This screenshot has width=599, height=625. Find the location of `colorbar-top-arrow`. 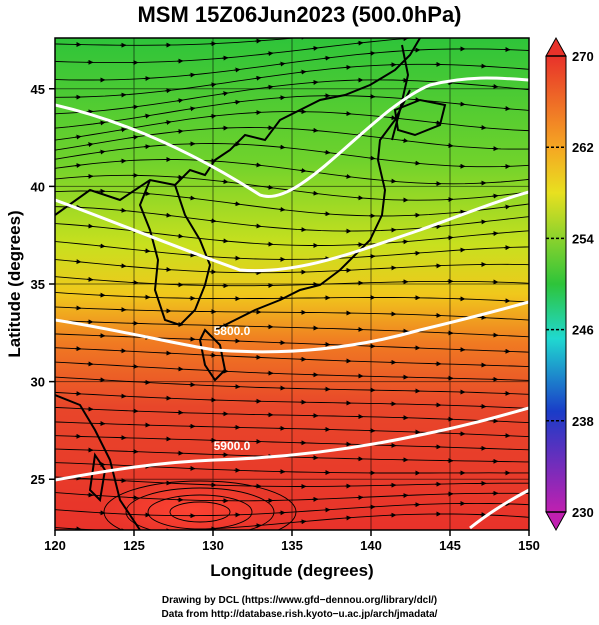

colorbar-top-arrow is located at coordinates (556, 46).